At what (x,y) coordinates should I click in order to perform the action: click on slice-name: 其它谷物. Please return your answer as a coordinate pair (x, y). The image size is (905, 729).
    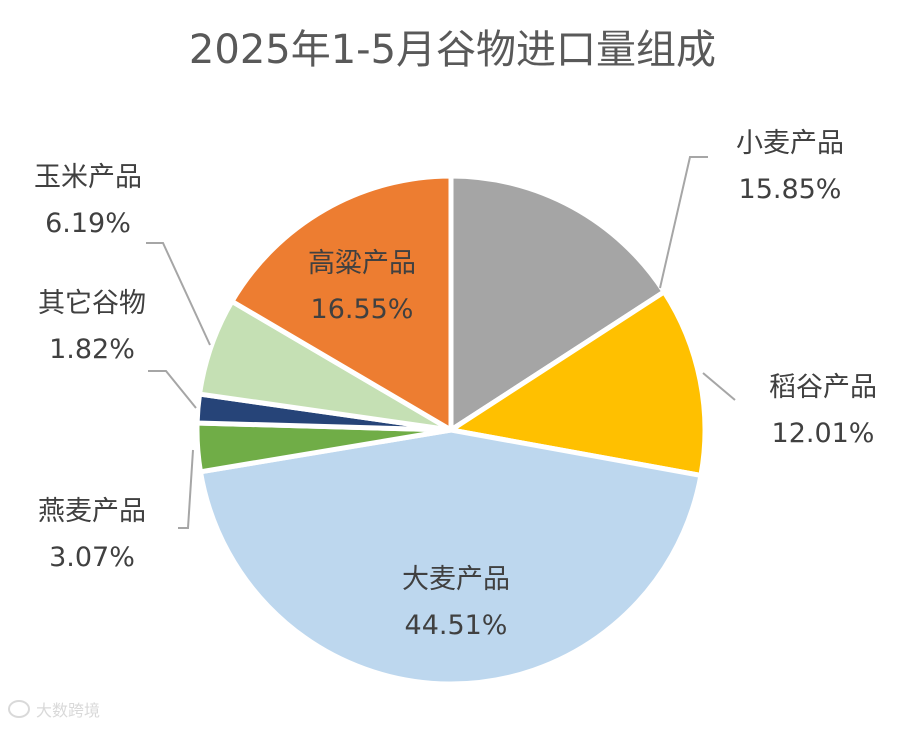
    Looking at the image, I should click on (92, 303).